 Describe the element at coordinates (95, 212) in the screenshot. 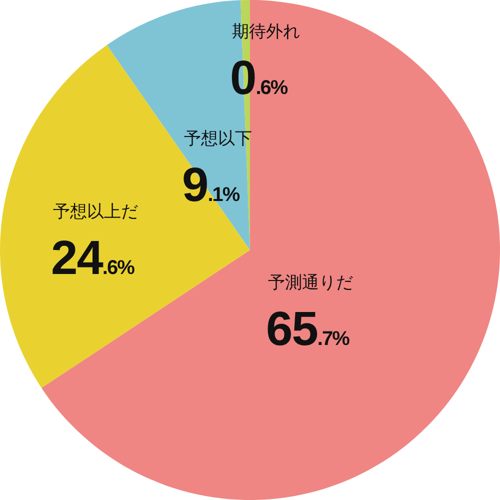

I see `slice-label: 予想以上だ` at that location.